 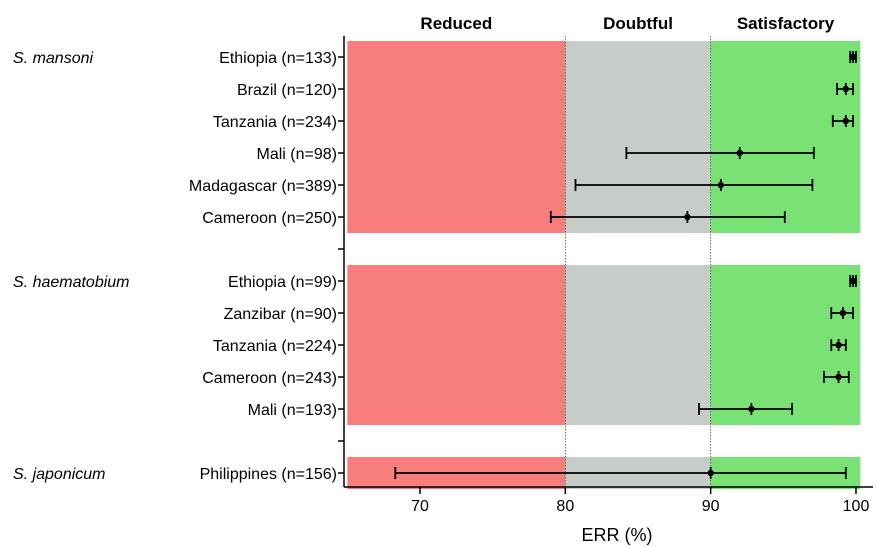 I want to click on row-label: Mali (n=193), so click(x=292, y=410).